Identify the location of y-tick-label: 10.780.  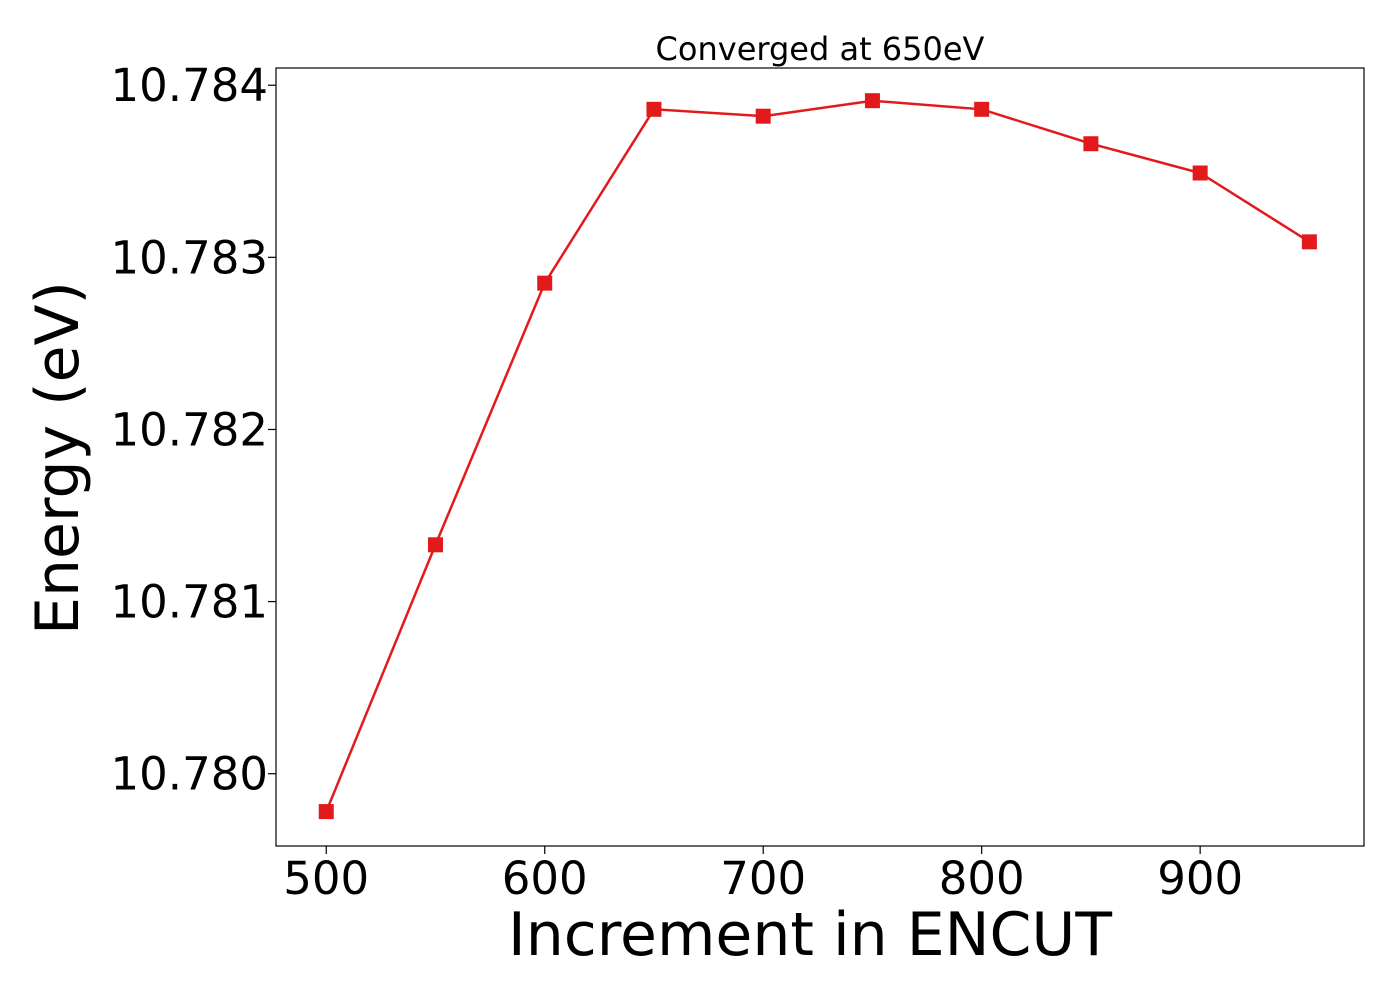
(189, 774).